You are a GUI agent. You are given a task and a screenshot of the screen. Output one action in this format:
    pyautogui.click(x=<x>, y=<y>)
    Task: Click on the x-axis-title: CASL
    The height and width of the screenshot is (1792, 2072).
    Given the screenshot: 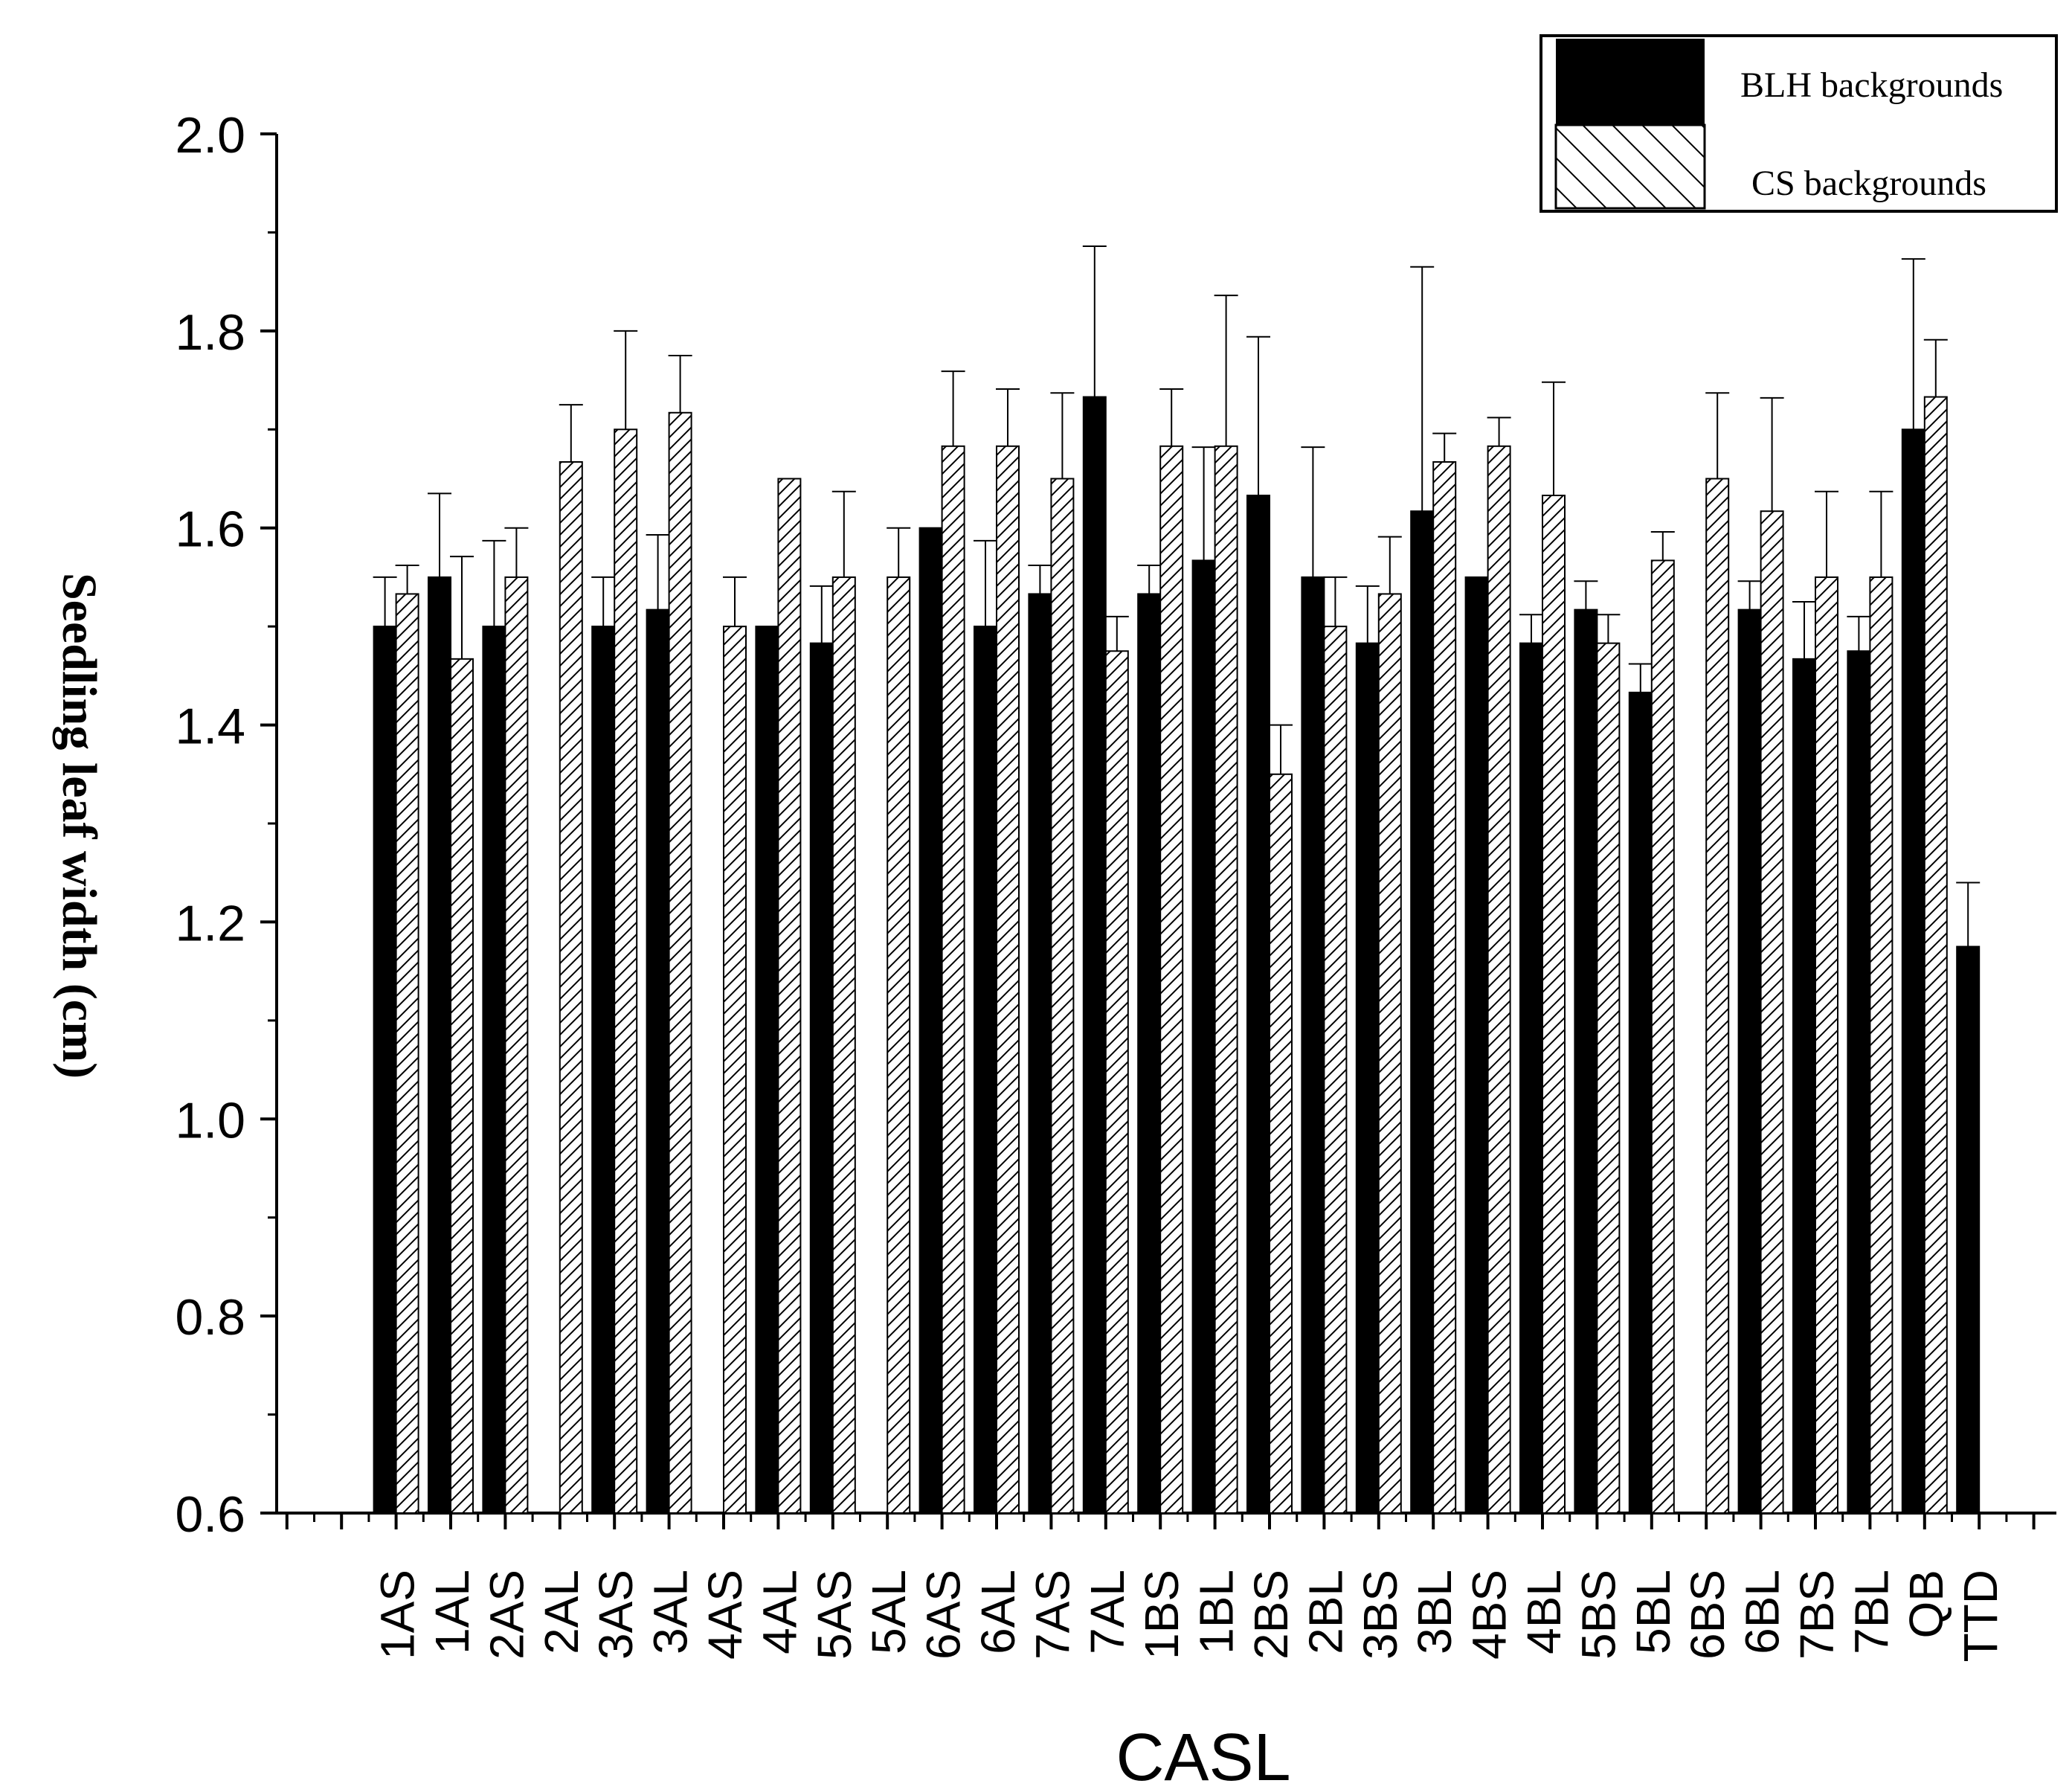 What is the action you would take?
    pyautogui.click(x=1203, y=1757)
    